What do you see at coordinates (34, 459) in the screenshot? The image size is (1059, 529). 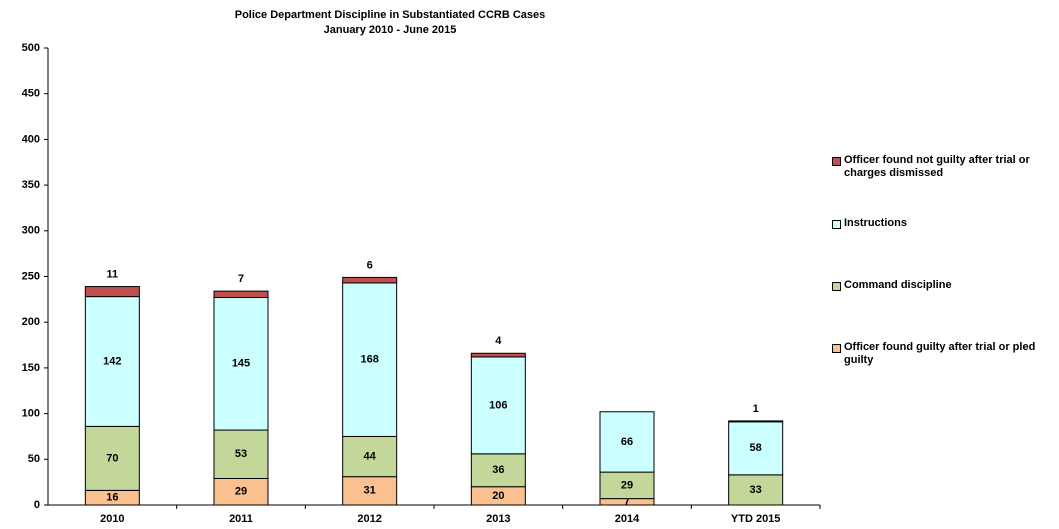 I see `y-tick-label: 50` at bounding box center [34, 459].